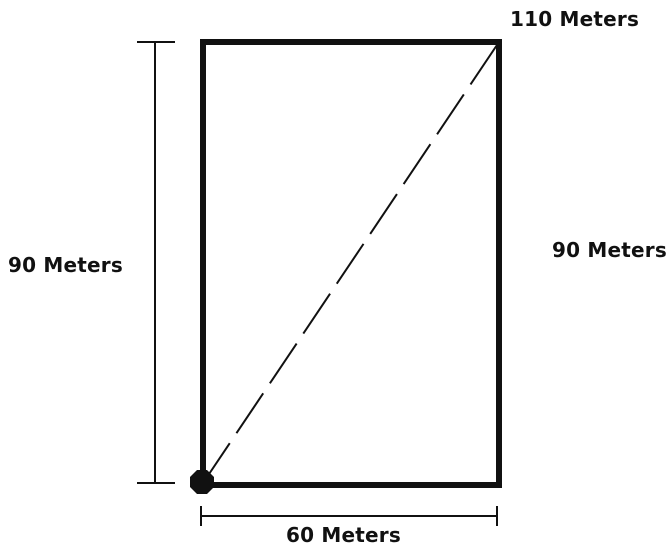 This screenshot has width=667, height=550. What do you see at coordinates (343, 535) in the screenshot?
I see `width-label: 60 Meters` at bounding box center [343, 535].